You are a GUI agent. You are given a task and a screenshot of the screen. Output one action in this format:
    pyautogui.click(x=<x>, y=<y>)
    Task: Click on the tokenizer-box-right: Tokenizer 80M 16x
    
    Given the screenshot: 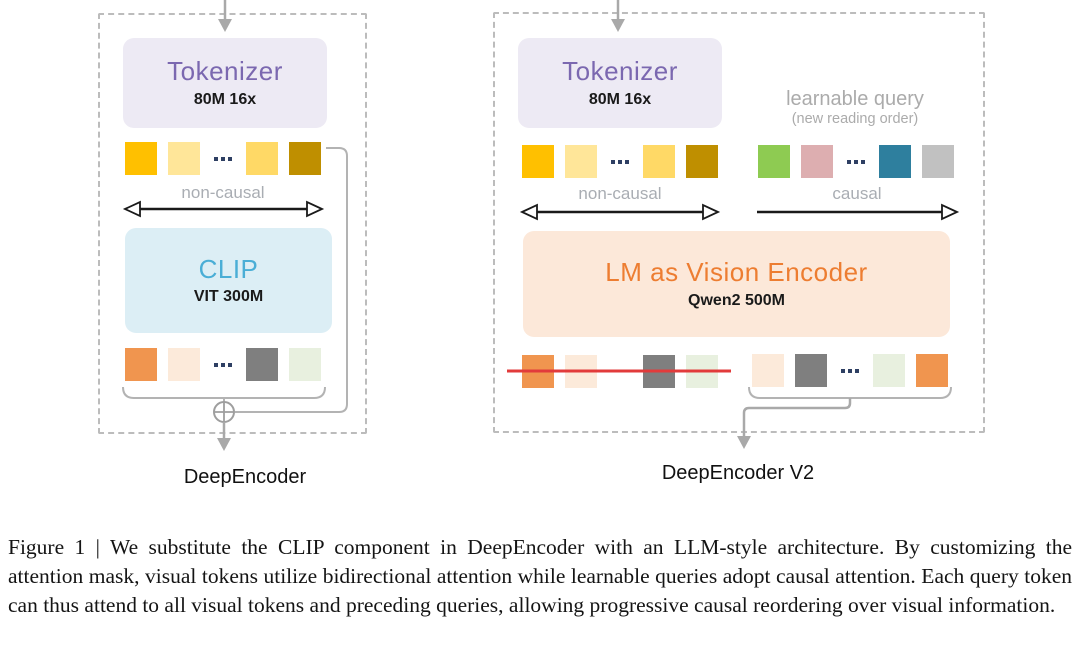 What is the action you would take?
    pyautogui.click(x=620, y=83)
    